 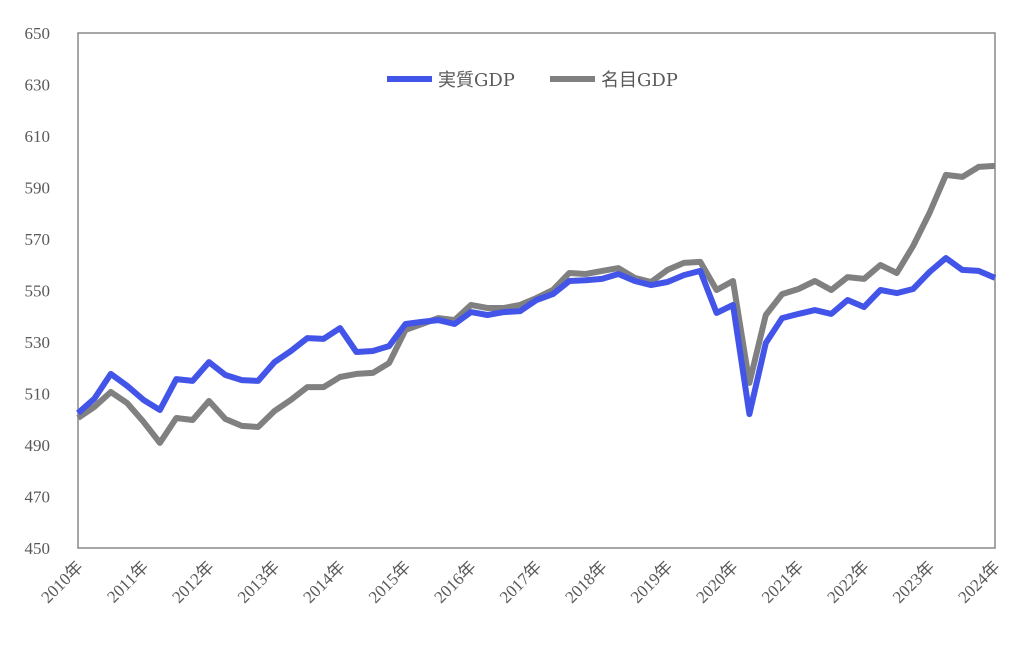 I want to click on x-tick-label: 2013年, so click(x=258, y=581).